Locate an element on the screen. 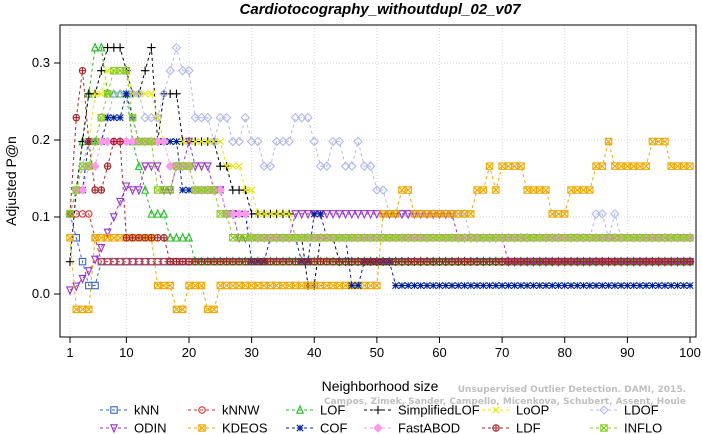 This screenshot has height=434, width=702. x-tick-label: 1 is located at coordinates (69, 352).